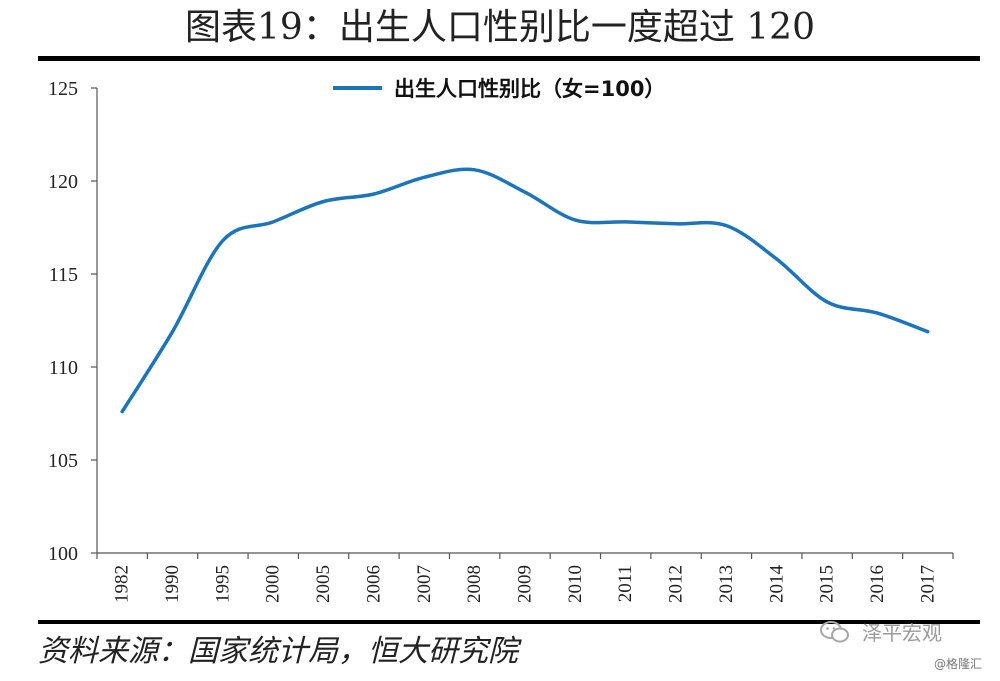 Image resolution: width=1000 pixels, height=681 pixels. I want to click on source-note: 资料来源：国家统计局，恒大研究院, so click(278, 651).